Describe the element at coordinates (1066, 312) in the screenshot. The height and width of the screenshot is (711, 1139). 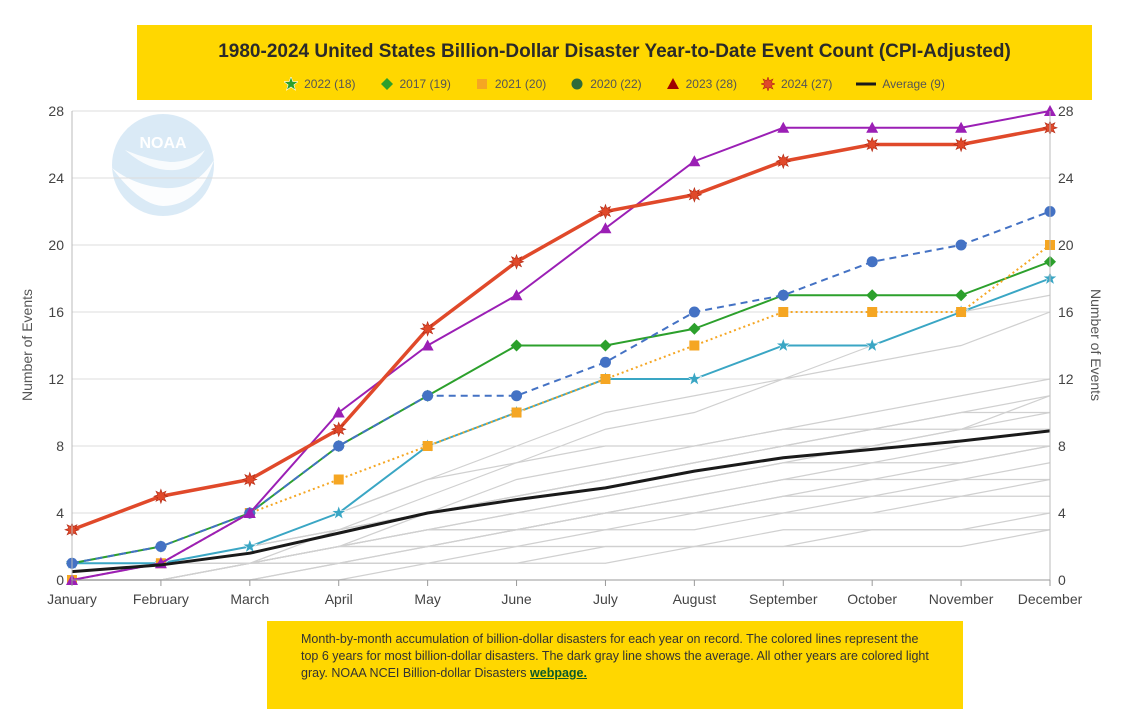
I see `y-tick-label-right: 16` at that location.